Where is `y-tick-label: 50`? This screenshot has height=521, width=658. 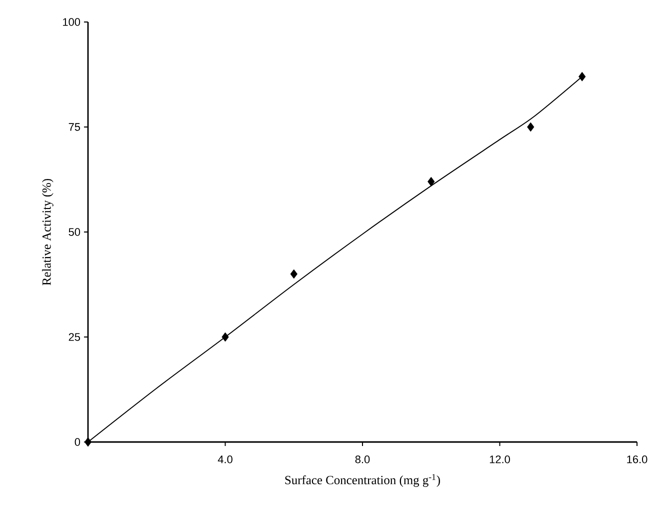 y-tick-label: 50 is located at coordinates (74, 232).